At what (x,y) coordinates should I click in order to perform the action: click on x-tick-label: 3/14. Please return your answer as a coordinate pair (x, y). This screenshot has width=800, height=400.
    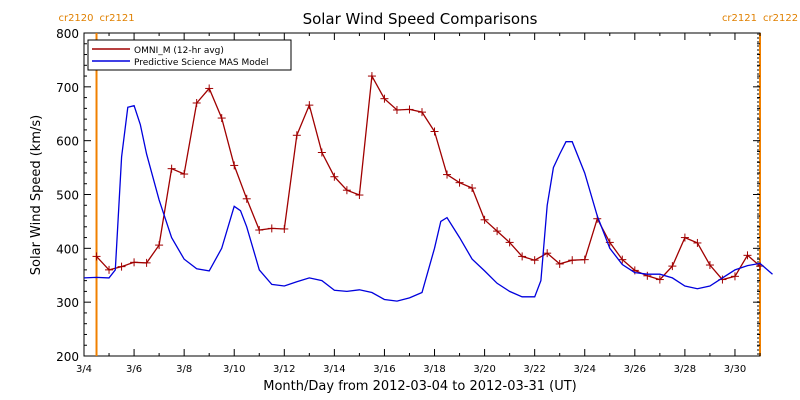
    Looking at the image, I should click on (334, 369).